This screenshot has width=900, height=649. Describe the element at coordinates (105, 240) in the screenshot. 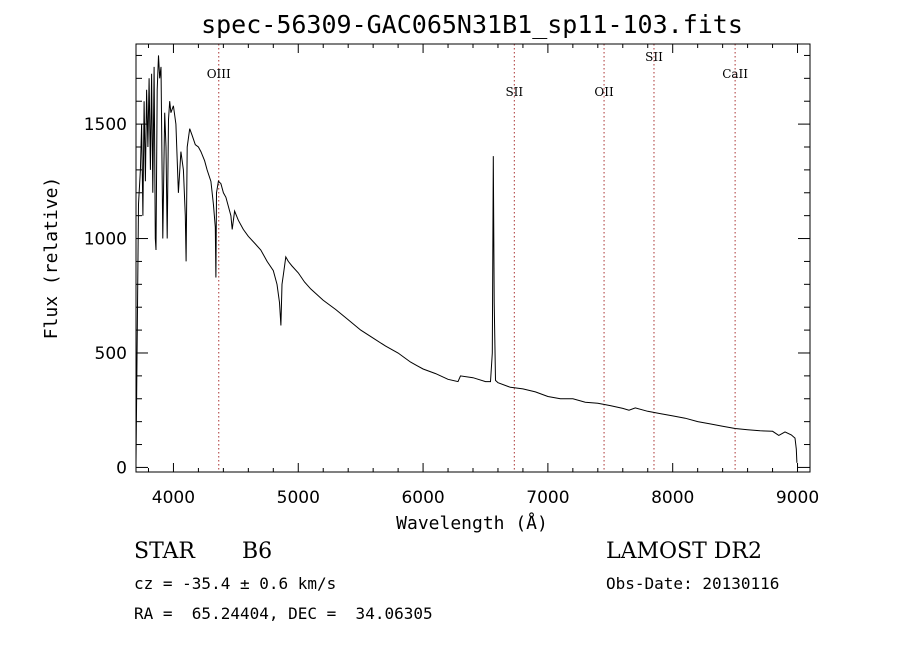

I see `y-tick-label: 1000` at that location.